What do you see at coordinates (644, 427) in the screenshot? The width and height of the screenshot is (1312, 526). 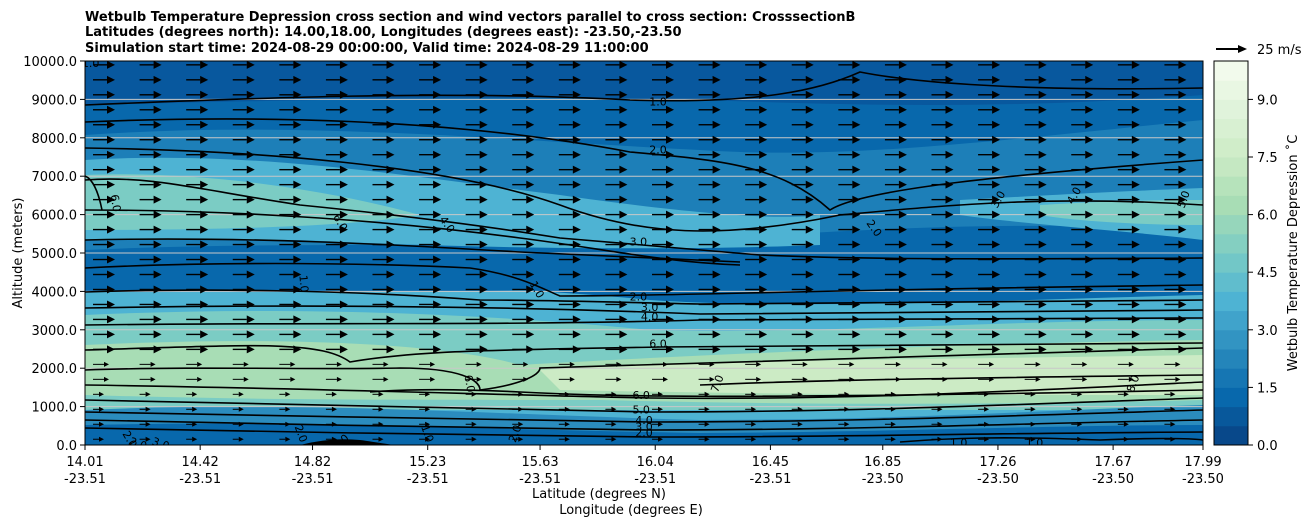 I see `contour-label: 3.0` at bounding box center [644, 427].